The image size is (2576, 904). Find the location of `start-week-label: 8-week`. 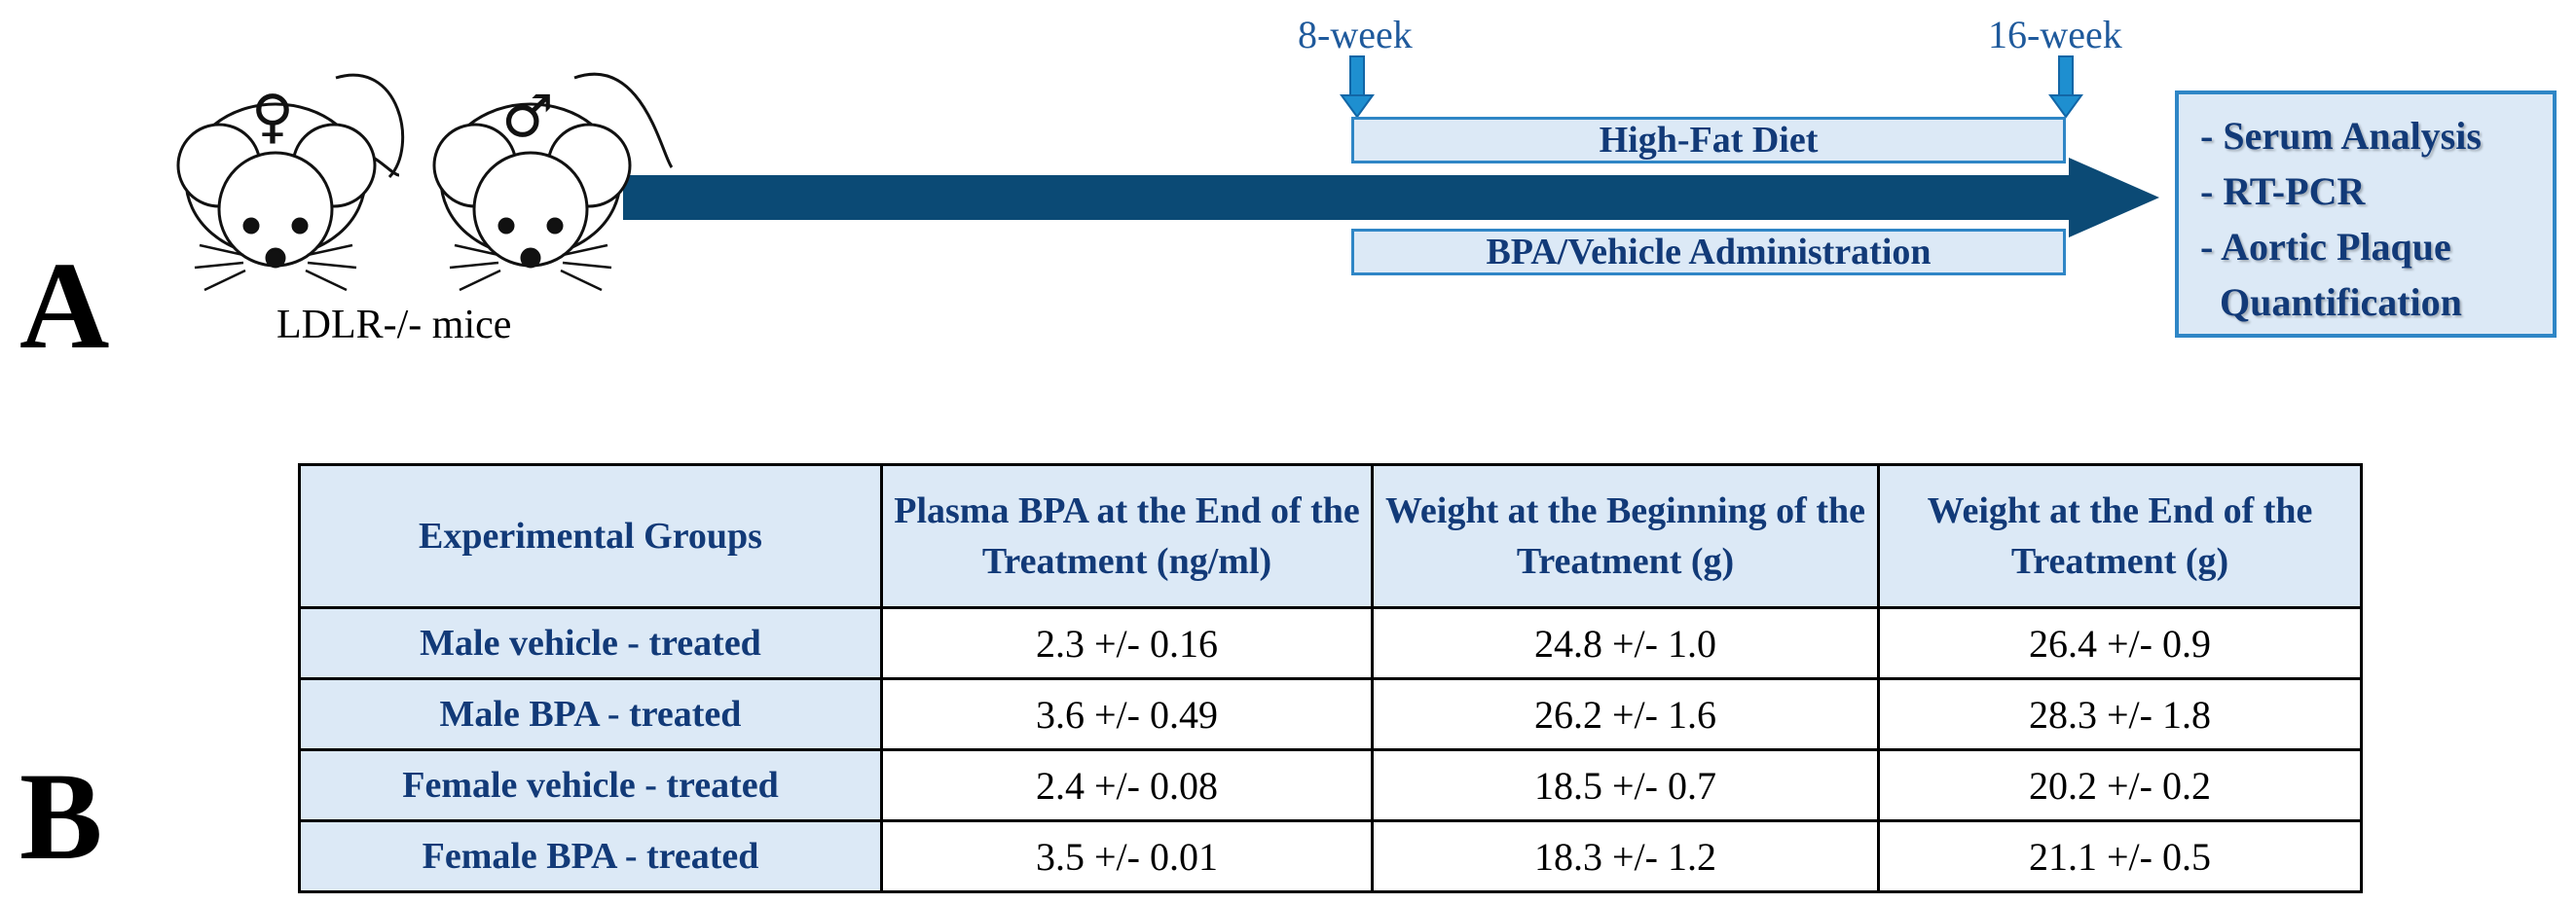

start-week-label: 8-week is located at coordinates (1355, 34).